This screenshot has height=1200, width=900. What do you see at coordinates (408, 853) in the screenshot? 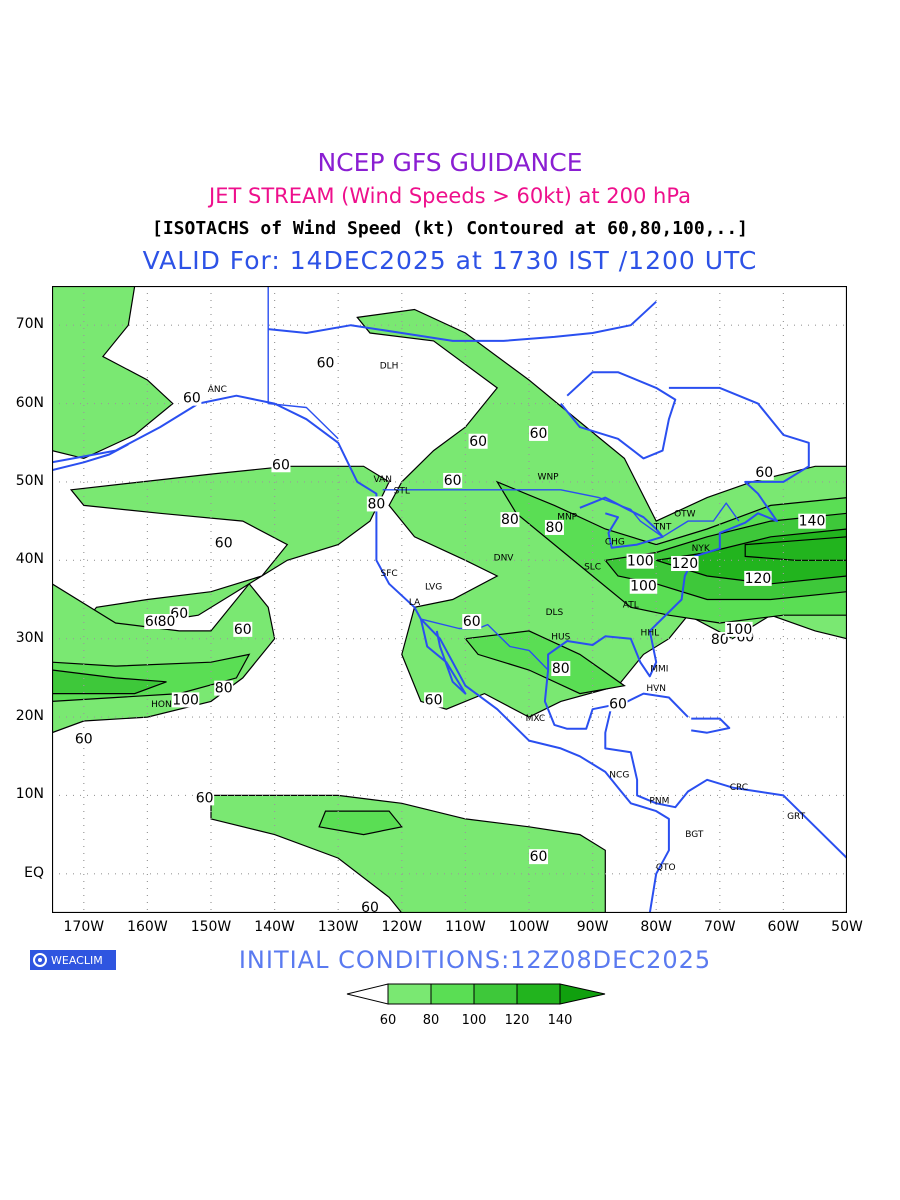
I see `jet-region-tropical` at bounding box center [408, 853].